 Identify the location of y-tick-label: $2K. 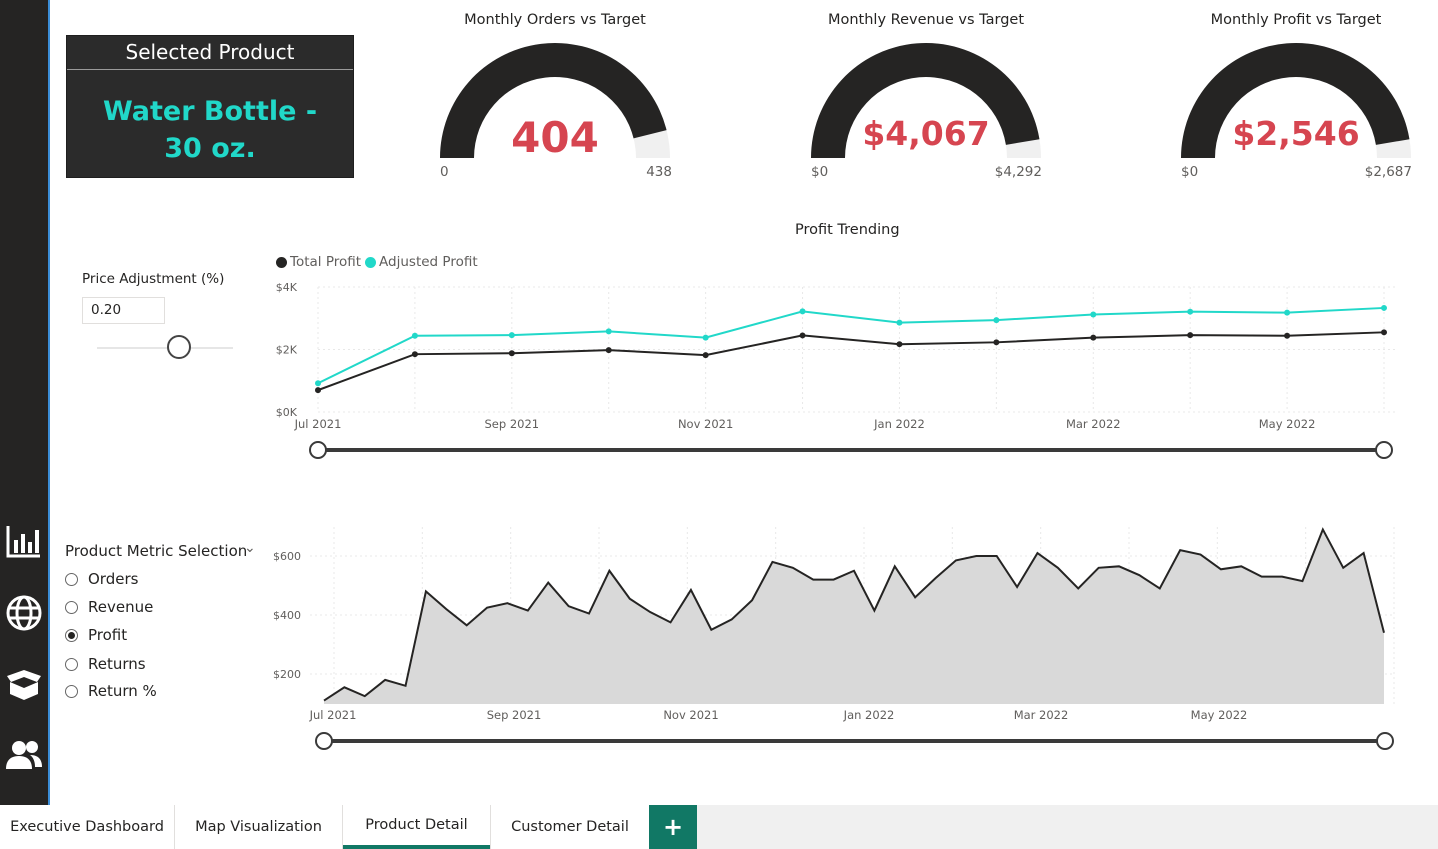
(287, 350).